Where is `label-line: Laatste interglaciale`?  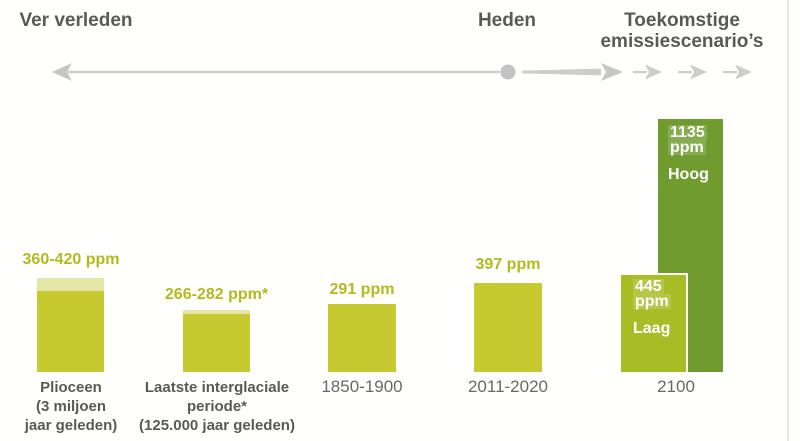 label-line: Laatste interglaciale is located at coordinates (217, 387).